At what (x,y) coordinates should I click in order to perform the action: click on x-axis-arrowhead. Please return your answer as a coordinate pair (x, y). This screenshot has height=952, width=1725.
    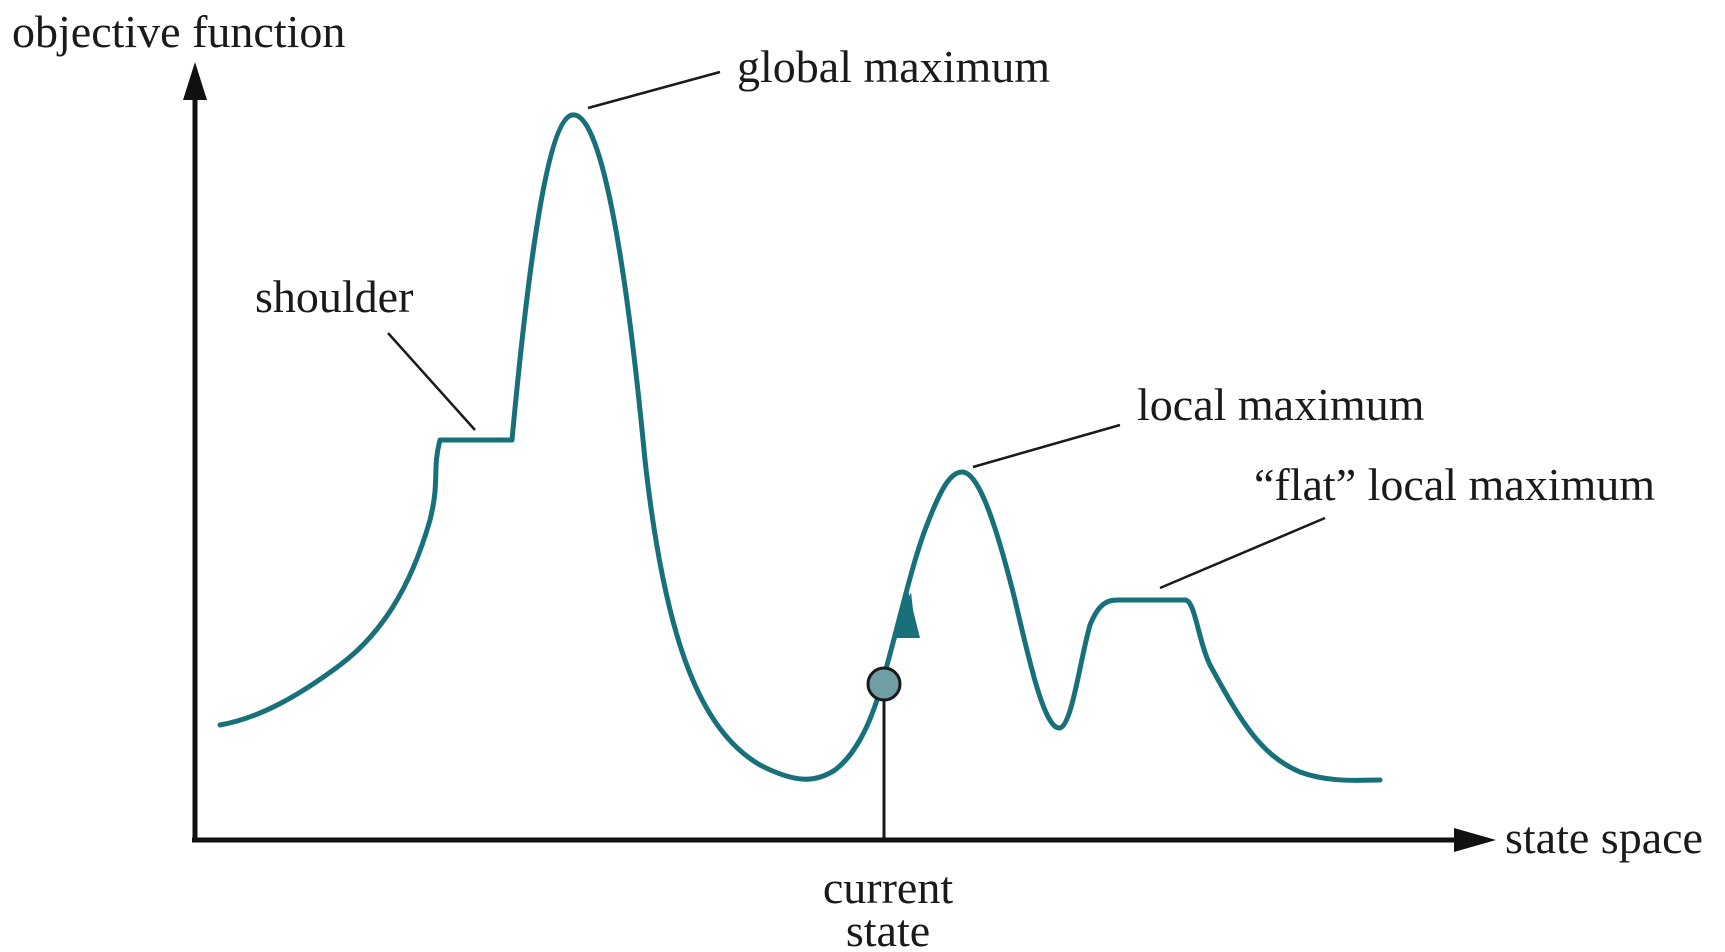
    Looking at the image, I should click on (1475, 840).